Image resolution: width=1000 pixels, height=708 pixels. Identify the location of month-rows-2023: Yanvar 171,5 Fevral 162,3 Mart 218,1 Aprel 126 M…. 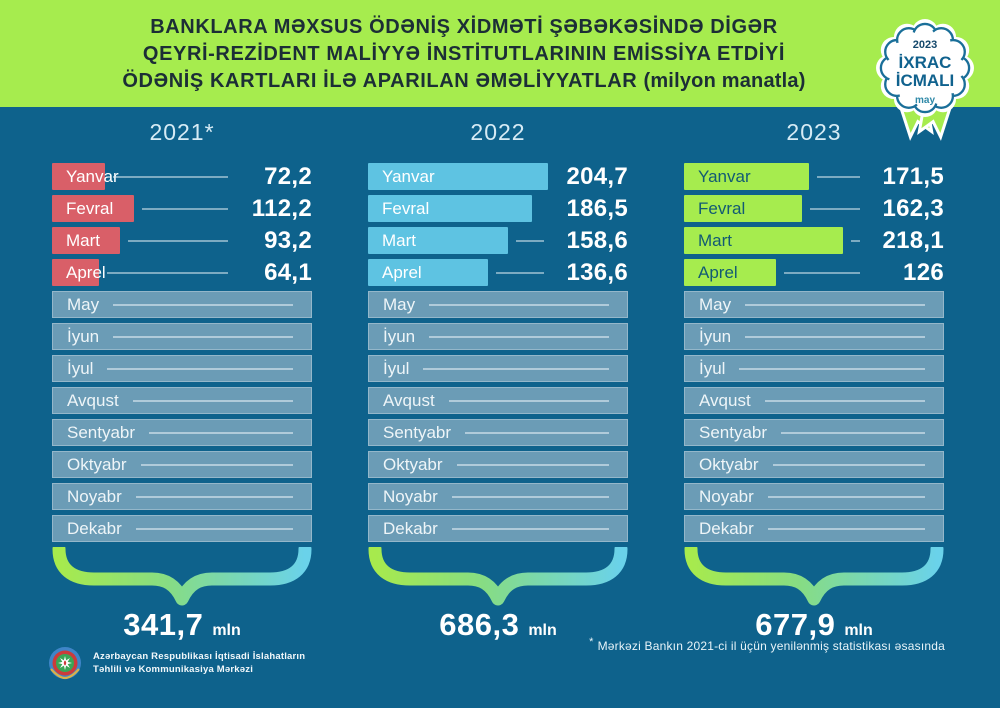
(814, 353).